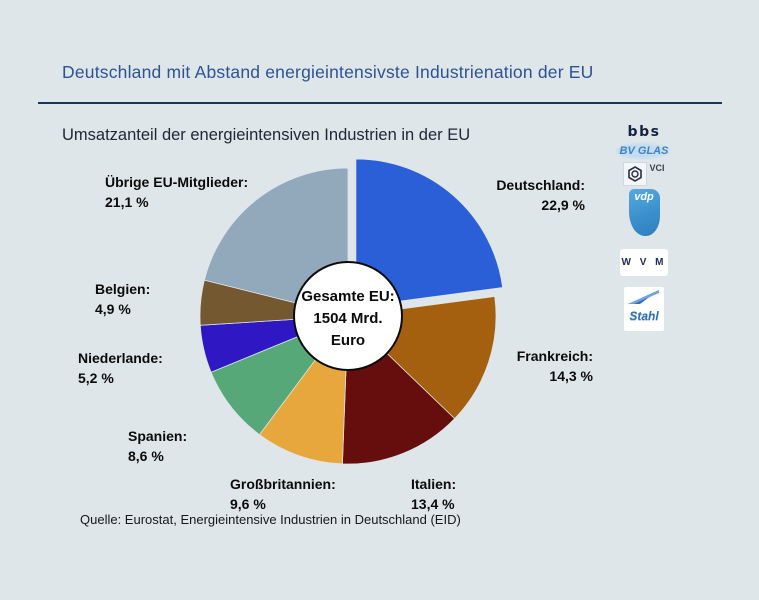  What do you see at coordinates (644, 262) in the screenshot?
I see `wvm-logo: W V M` at bounding box center [644, 262].